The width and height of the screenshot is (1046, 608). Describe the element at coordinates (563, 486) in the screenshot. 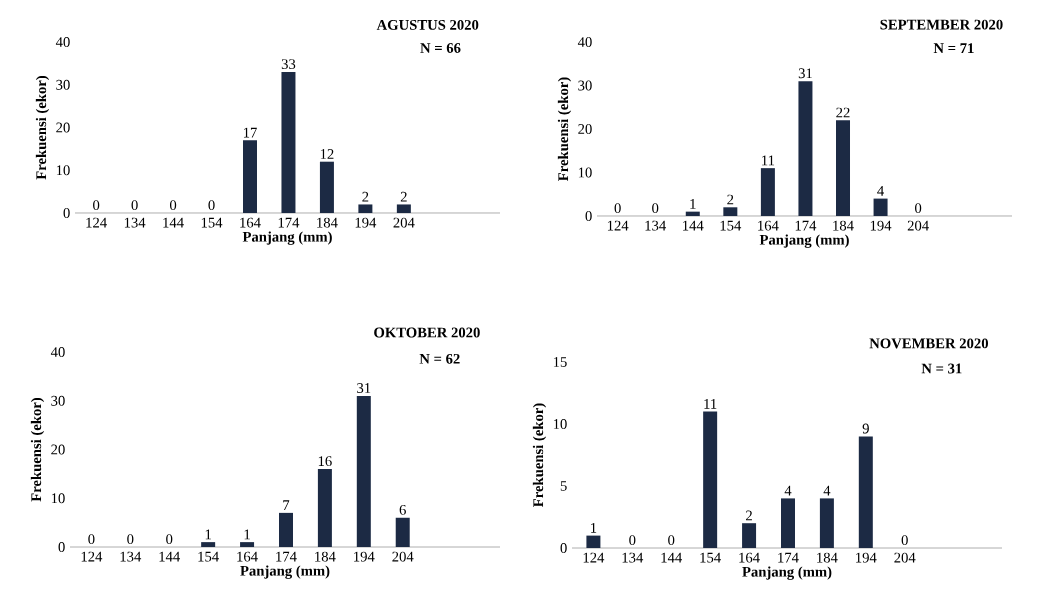

I see `y-tick-label: 5` at that location.